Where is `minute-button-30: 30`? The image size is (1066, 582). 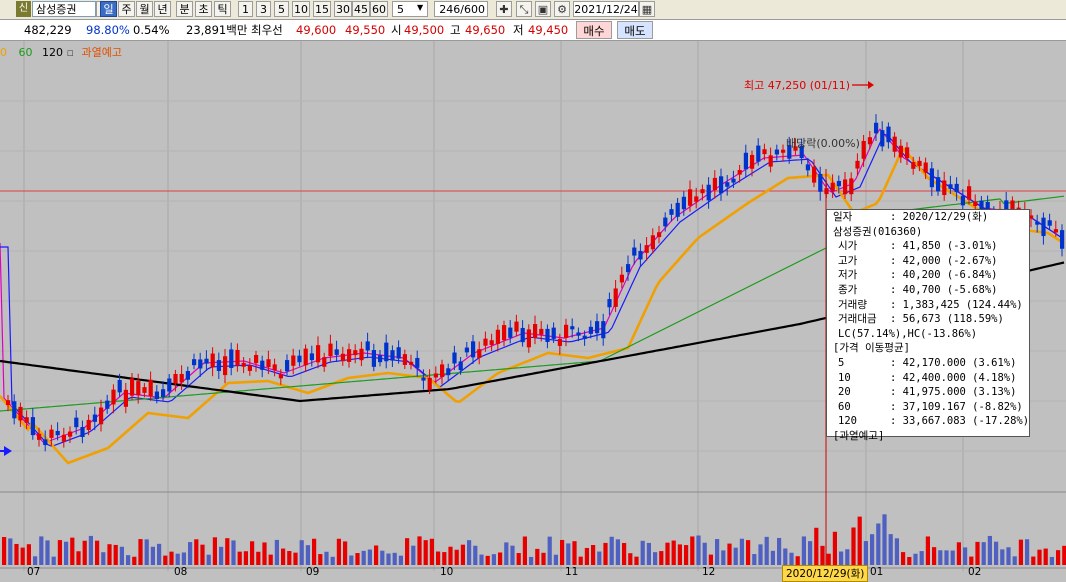 minute-button-30: 30 is located at coordinates (343, 9).